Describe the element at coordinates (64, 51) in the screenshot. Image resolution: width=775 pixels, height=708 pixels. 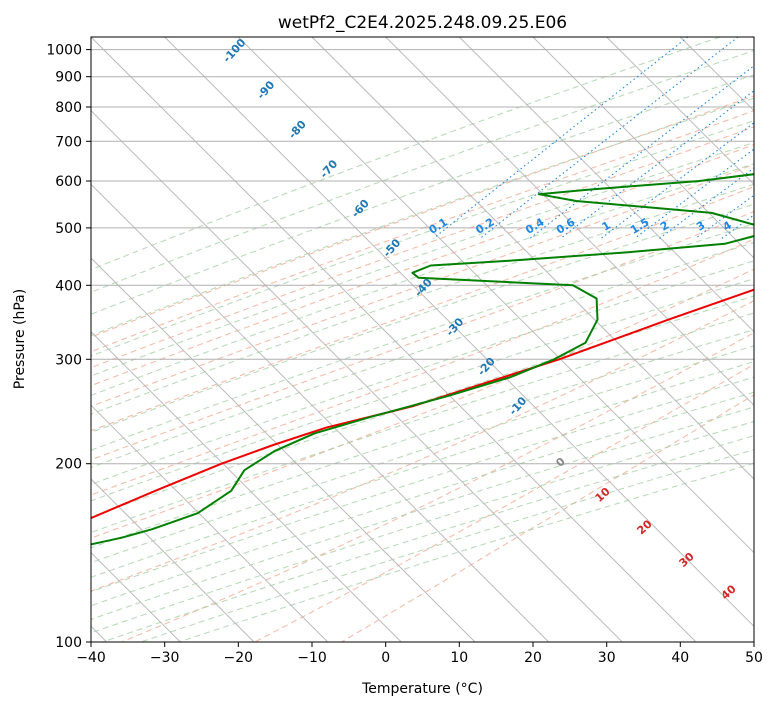
I see `y-tick-label: 1000` at that location.